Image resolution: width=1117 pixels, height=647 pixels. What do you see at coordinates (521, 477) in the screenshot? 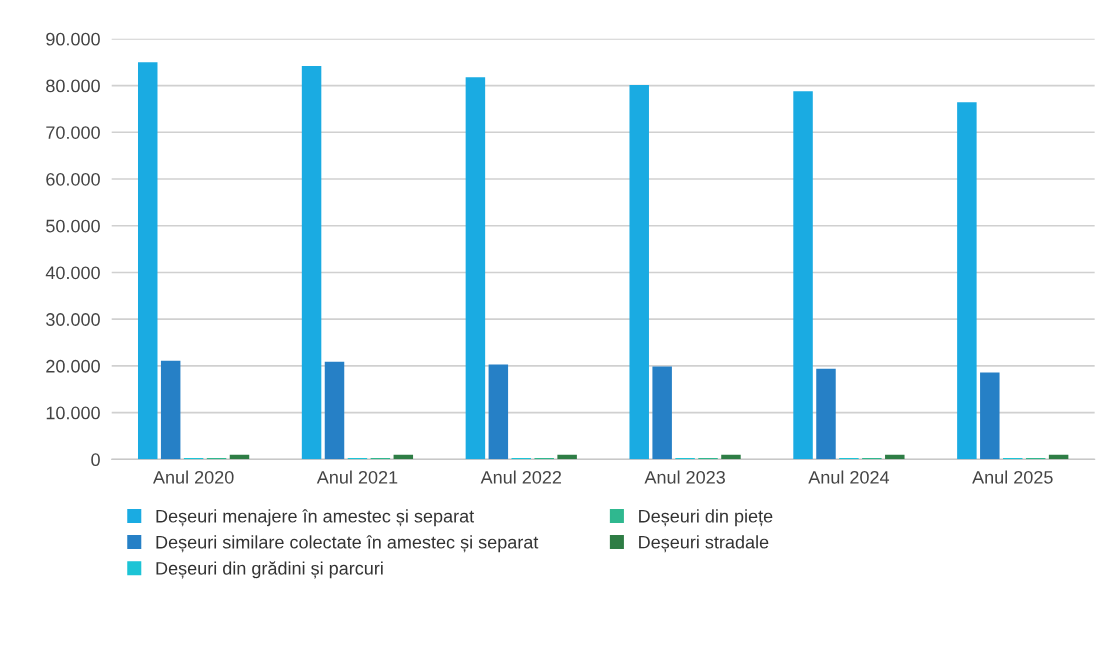
I see `x-tick-label: Anul 2022` at bounding box center [521, 477].